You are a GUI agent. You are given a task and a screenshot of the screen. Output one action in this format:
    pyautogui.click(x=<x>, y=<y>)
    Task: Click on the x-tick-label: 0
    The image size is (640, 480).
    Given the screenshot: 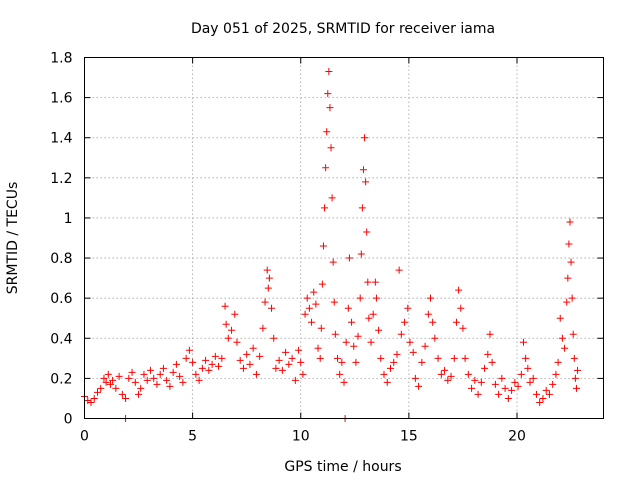 What is the action you would take?
    pyautogui.click(x=84, y=437)
    